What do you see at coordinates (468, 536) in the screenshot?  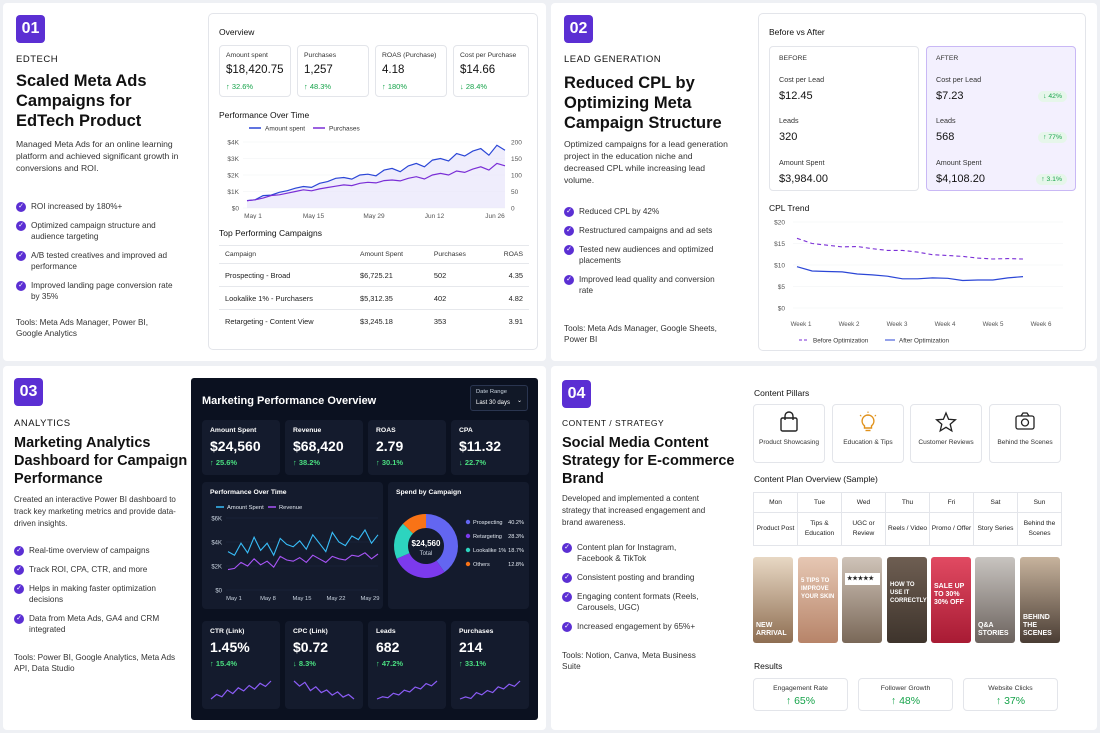 I see `legend-dot` at bounding box center [468, 536].